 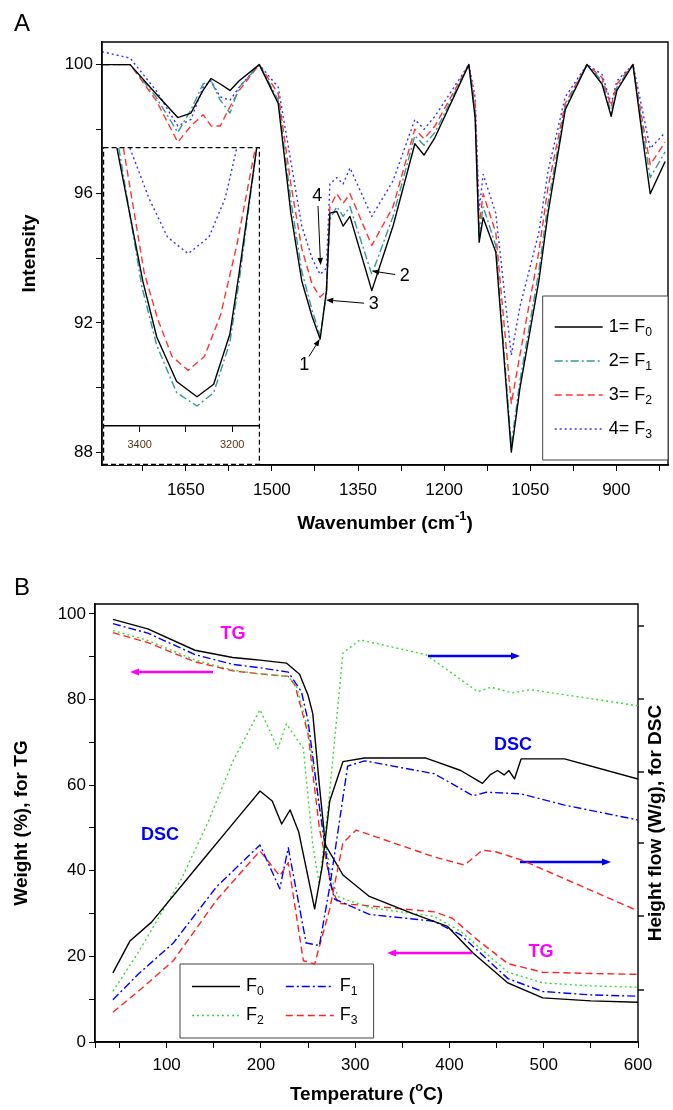 I want to click on chart-title: A, so click(x=22, y=22).